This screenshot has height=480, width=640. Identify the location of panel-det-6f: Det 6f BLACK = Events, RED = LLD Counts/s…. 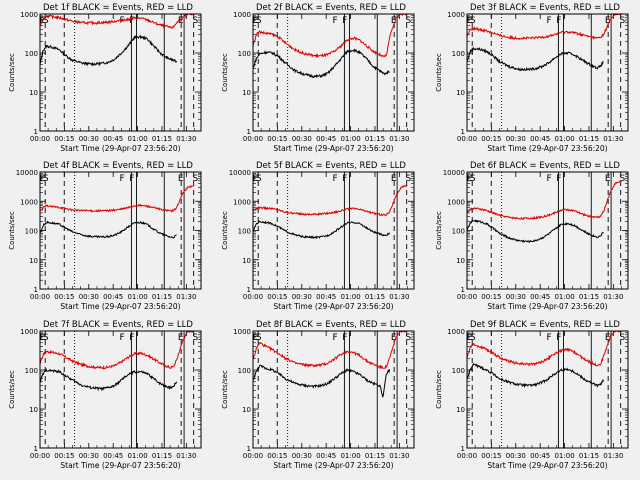
(532, 236).